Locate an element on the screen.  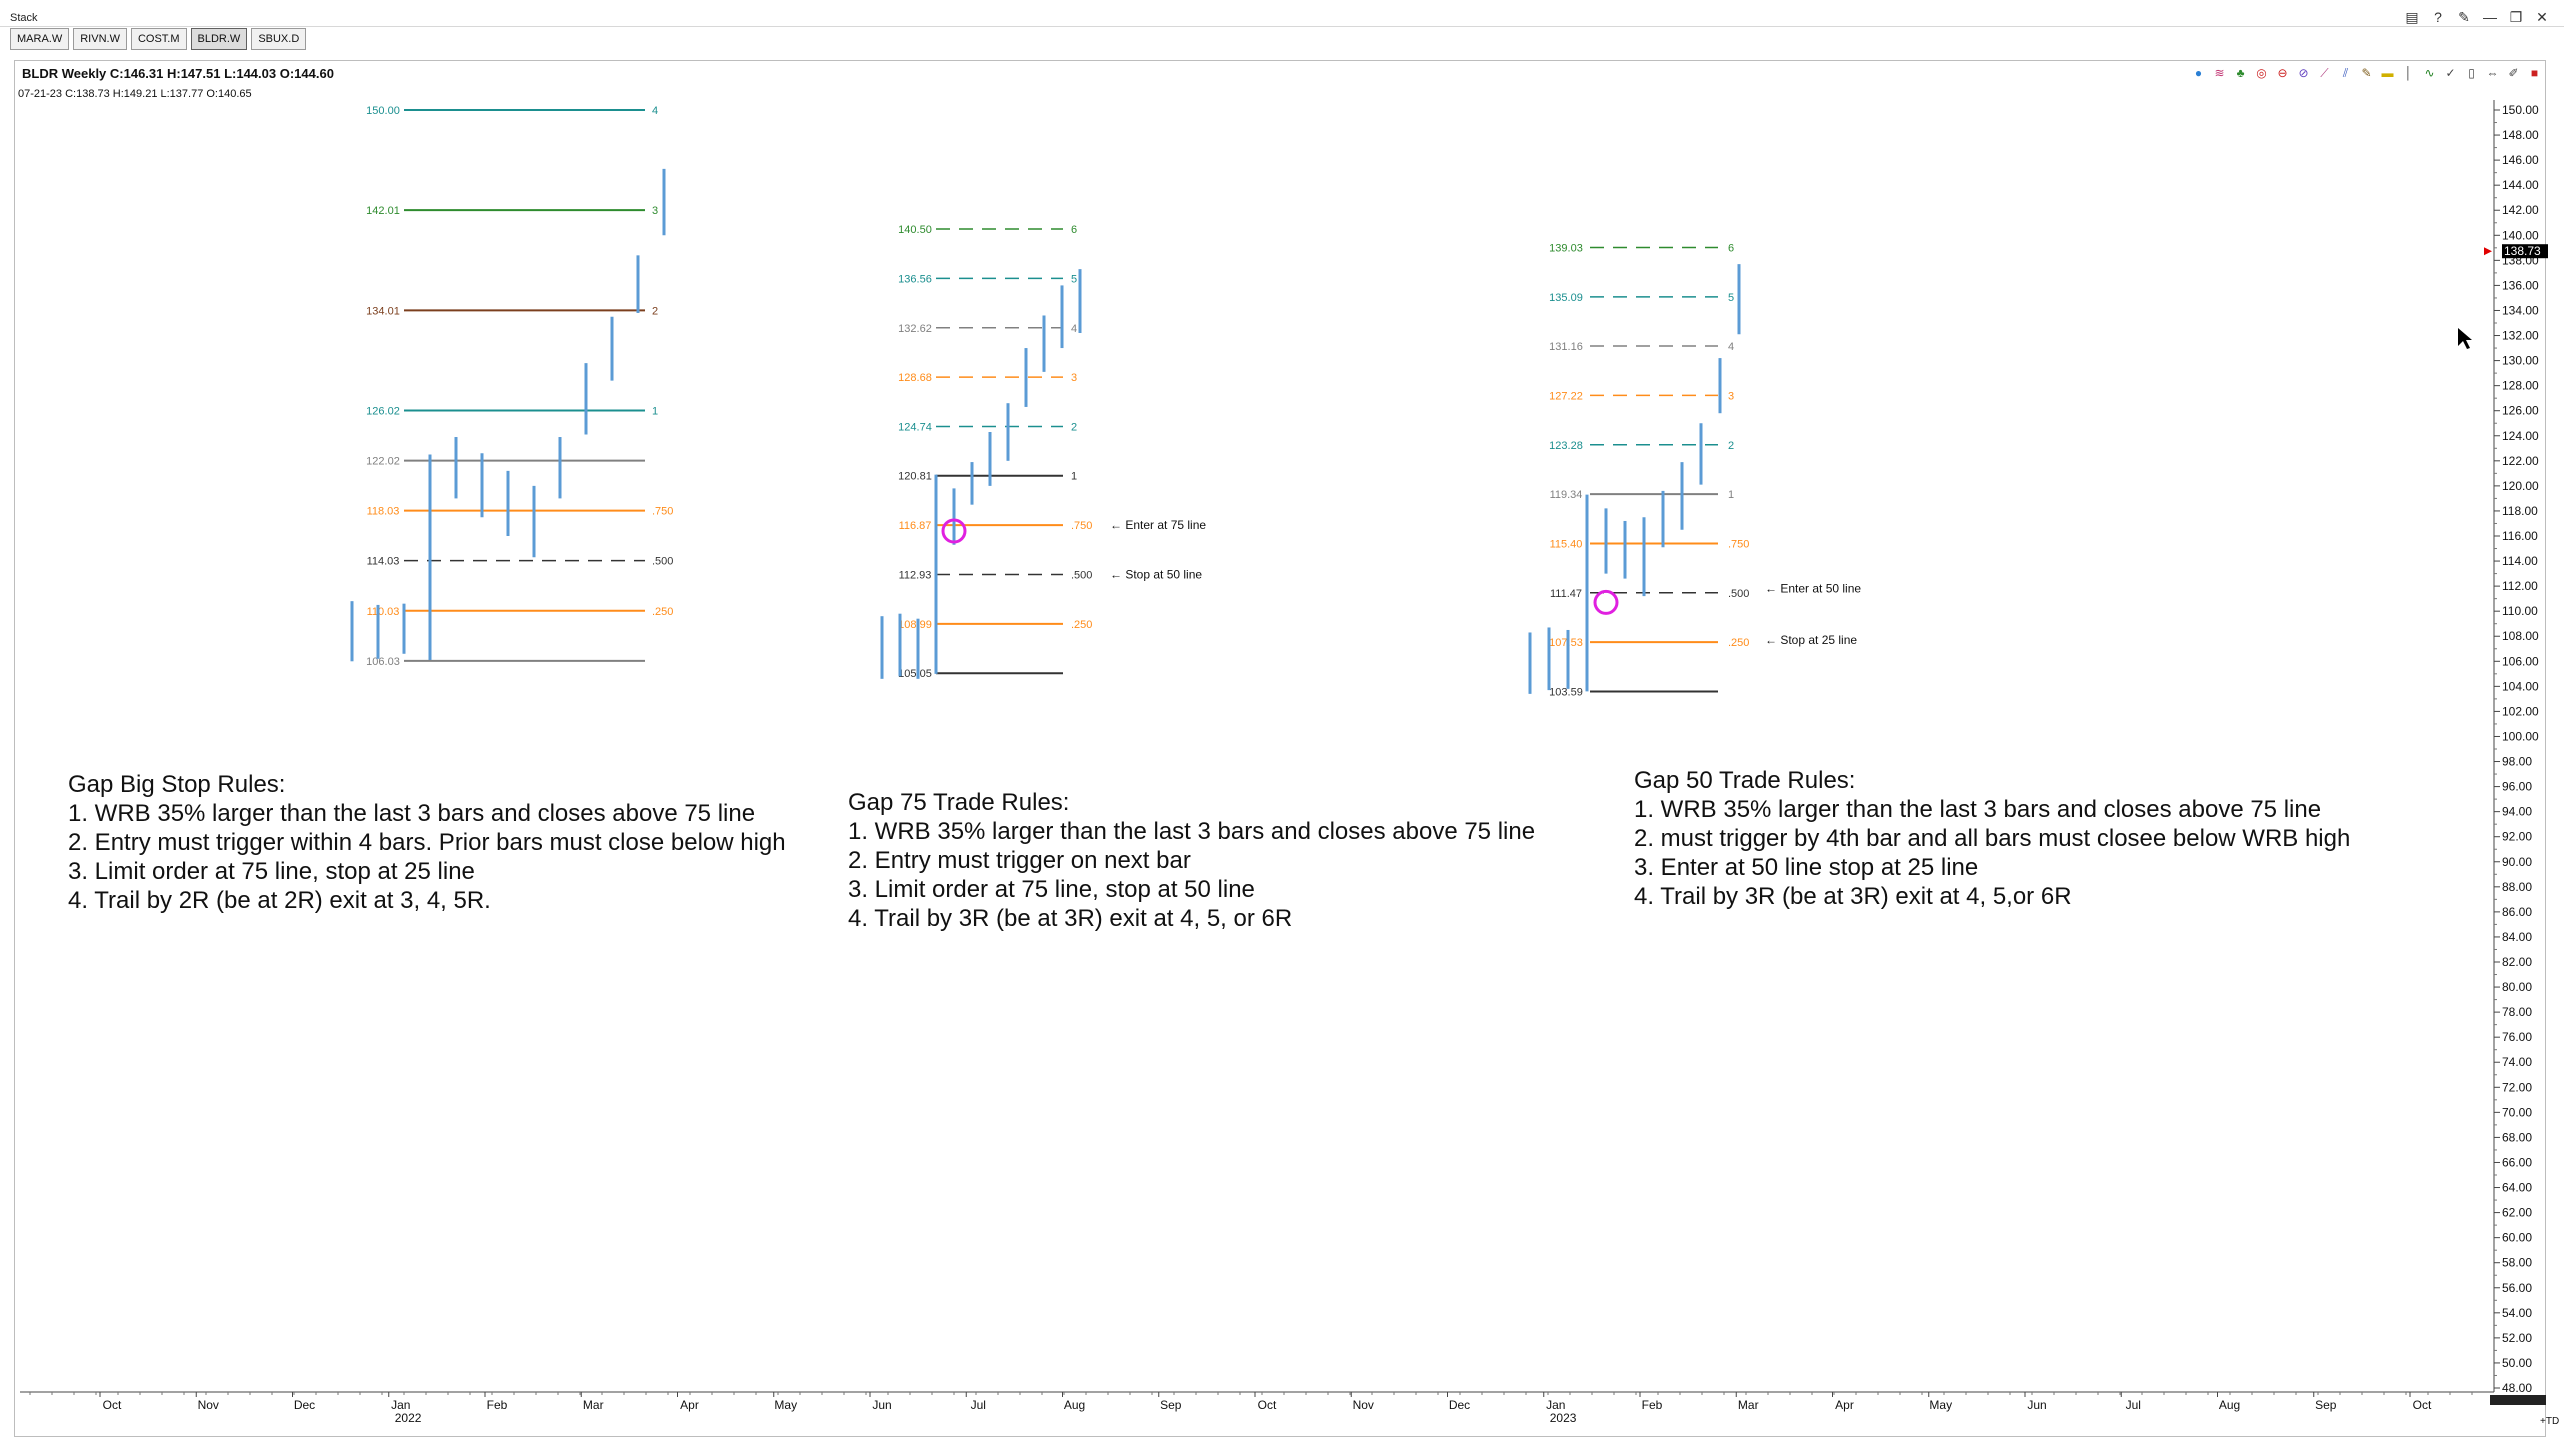
fib-level-tag: 5 is located at coordinates (1074, 279).